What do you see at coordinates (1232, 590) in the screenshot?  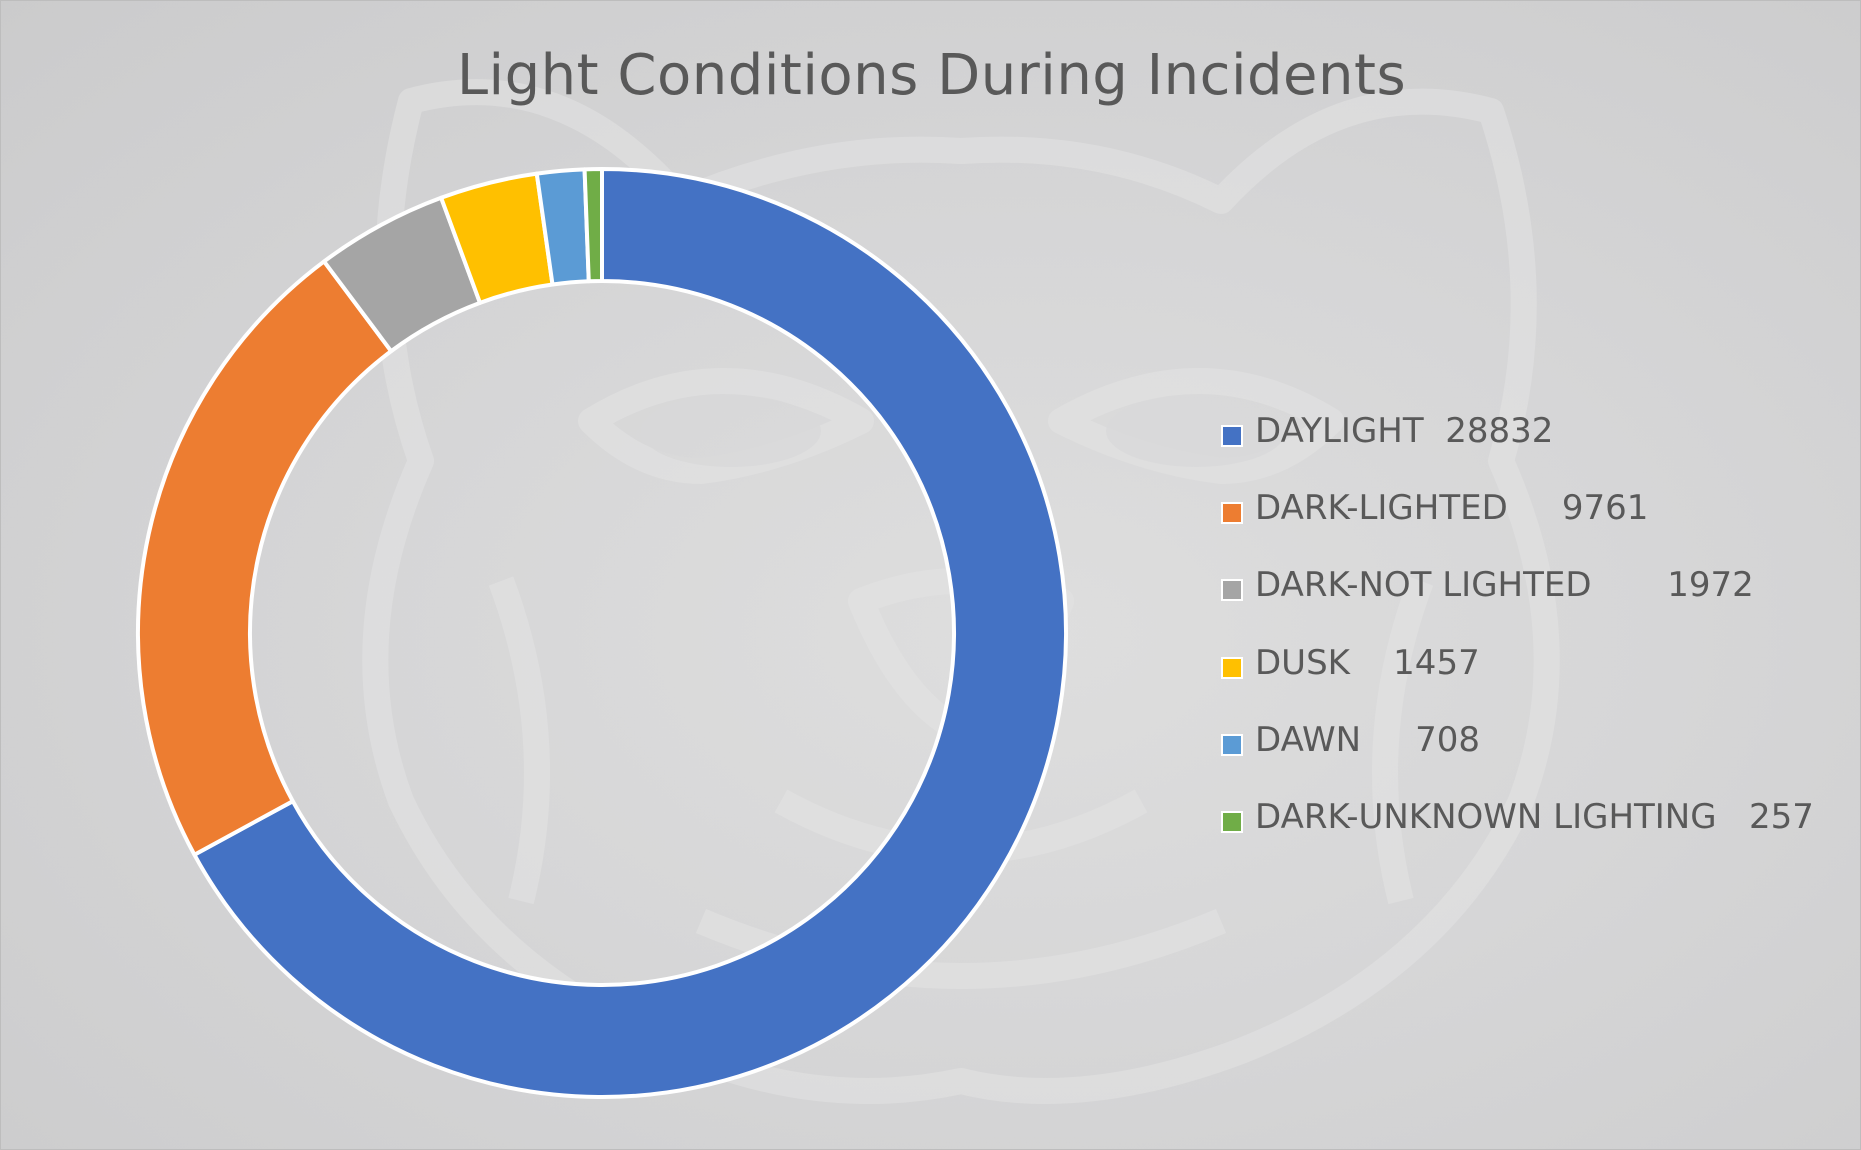 I see `legend-swatch-dark-not-lighted` at bounding box center [1232, 590].